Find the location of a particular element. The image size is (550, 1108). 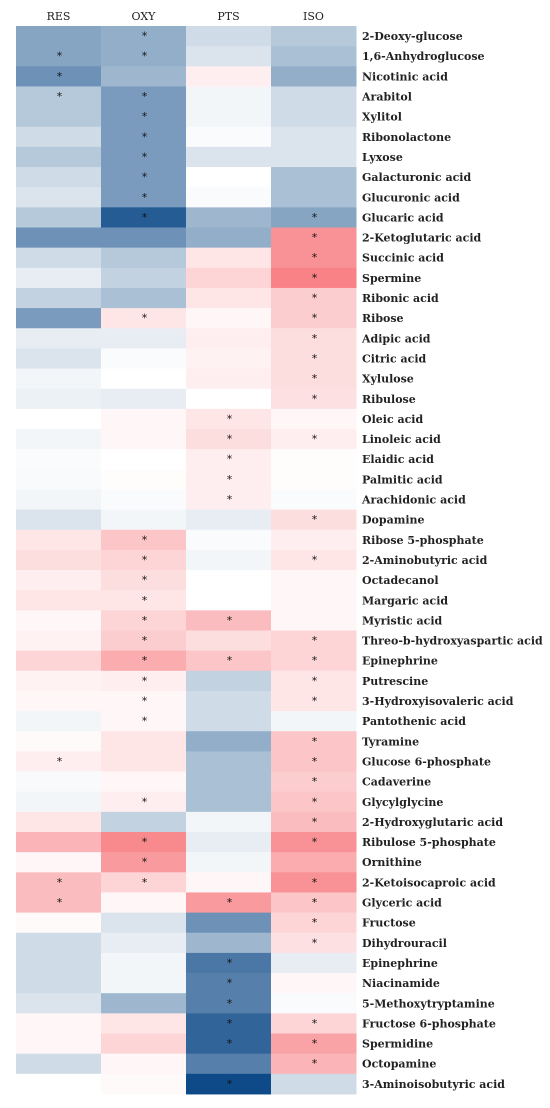

row-label-epinephrine-31: Epinephrine is located at coordinates (400, 661).